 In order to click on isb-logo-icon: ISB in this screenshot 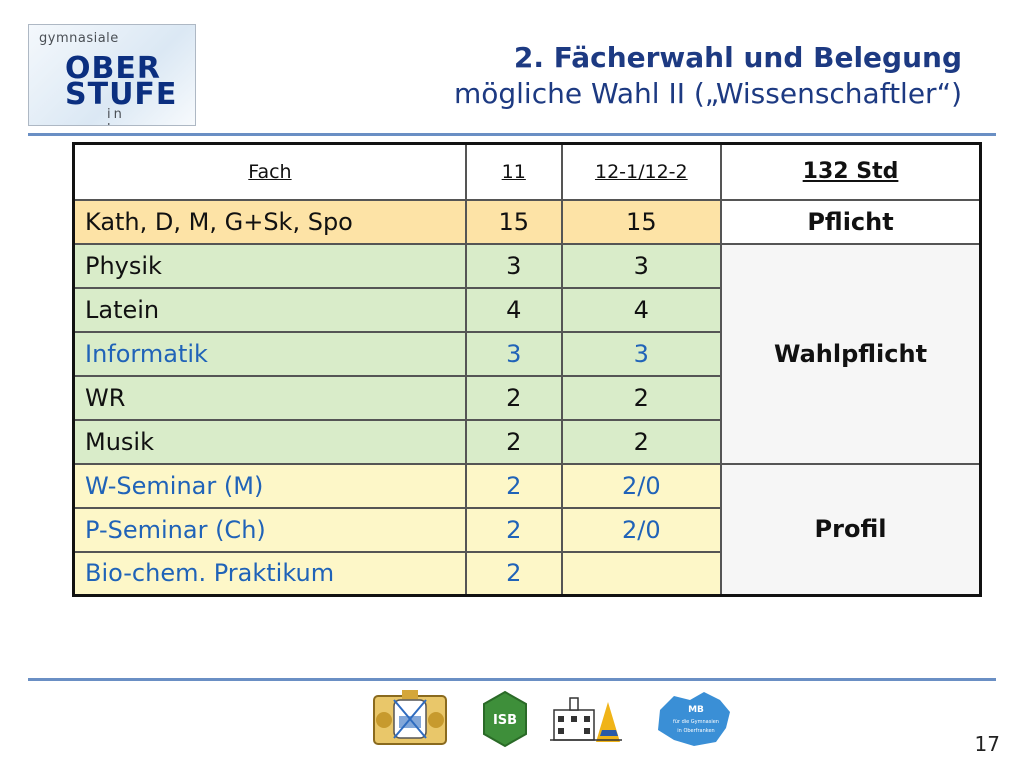, I will do `click(505, 719)`.